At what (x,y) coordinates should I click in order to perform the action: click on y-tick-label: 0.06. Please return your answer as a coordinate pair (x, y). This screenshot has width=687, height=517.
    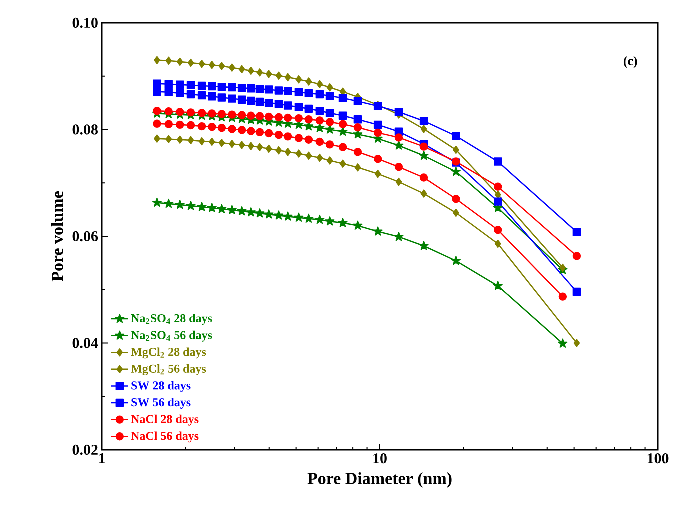
    Looking at the image, I should click on (85, 236).